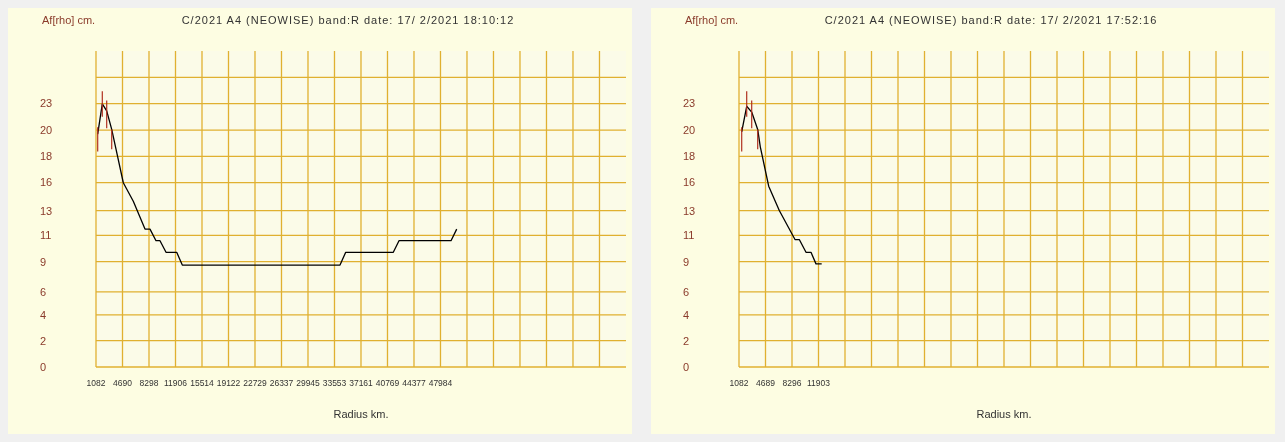  I want to click on chart-title: C/2021 A4 (NEOWISE) band:R date: 17/ 2/2021 17:52:16, so click(991, 20).